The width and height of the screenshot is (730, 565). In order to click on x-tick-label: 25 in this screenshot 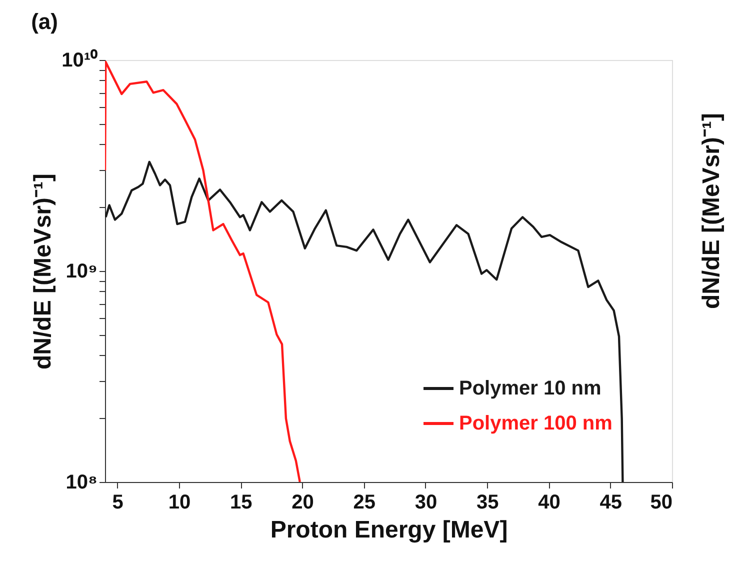, I will do `click(364, 503)`.